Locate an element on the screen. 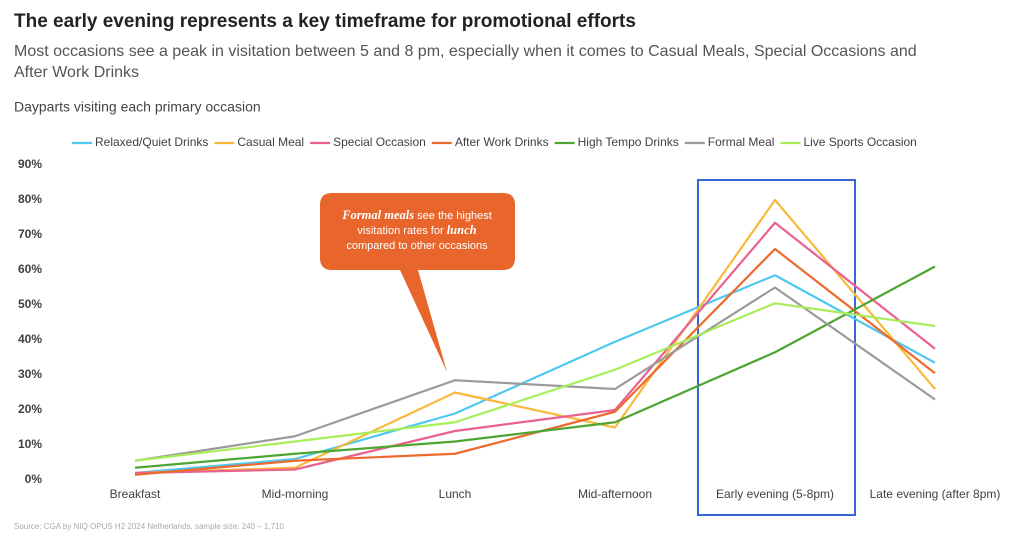 This screenshot has width=1024, height=539. legend-label: Casual Meal is located at coordinates (270, 142).